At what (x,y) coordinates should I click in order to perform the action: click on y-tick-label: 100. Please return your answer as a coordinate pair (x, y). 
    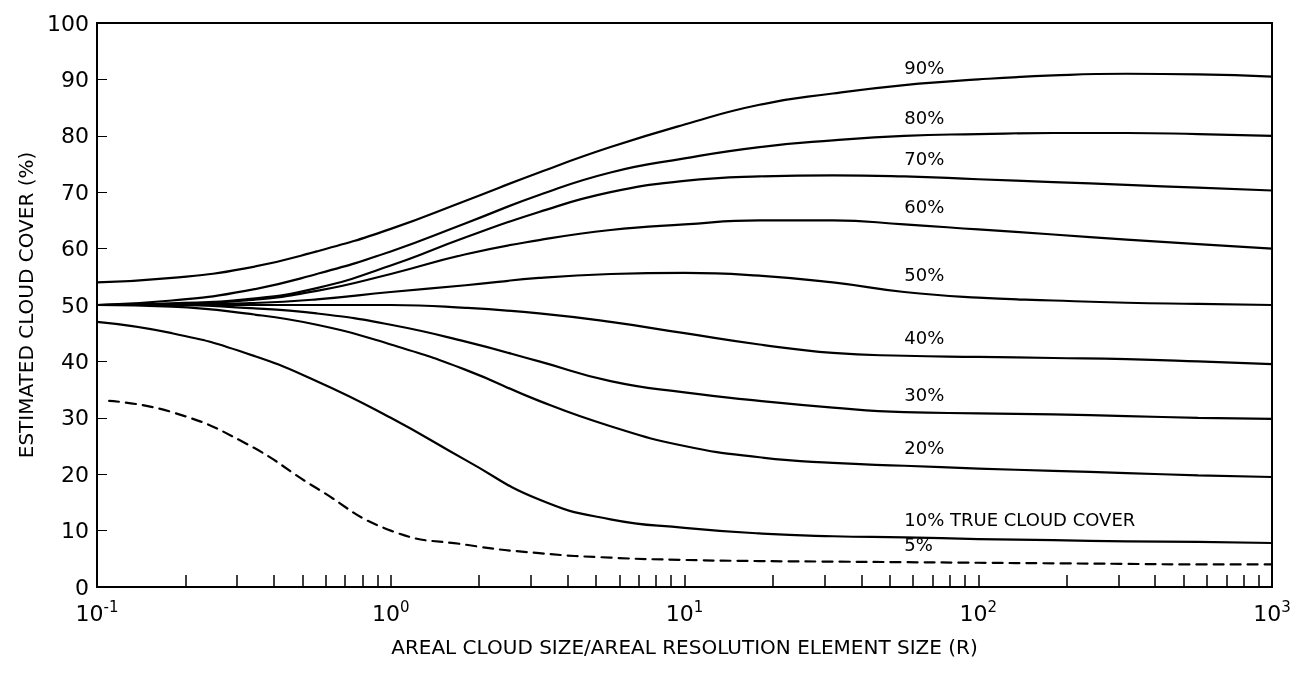
    Looking at the image, I should click on (68, 23).